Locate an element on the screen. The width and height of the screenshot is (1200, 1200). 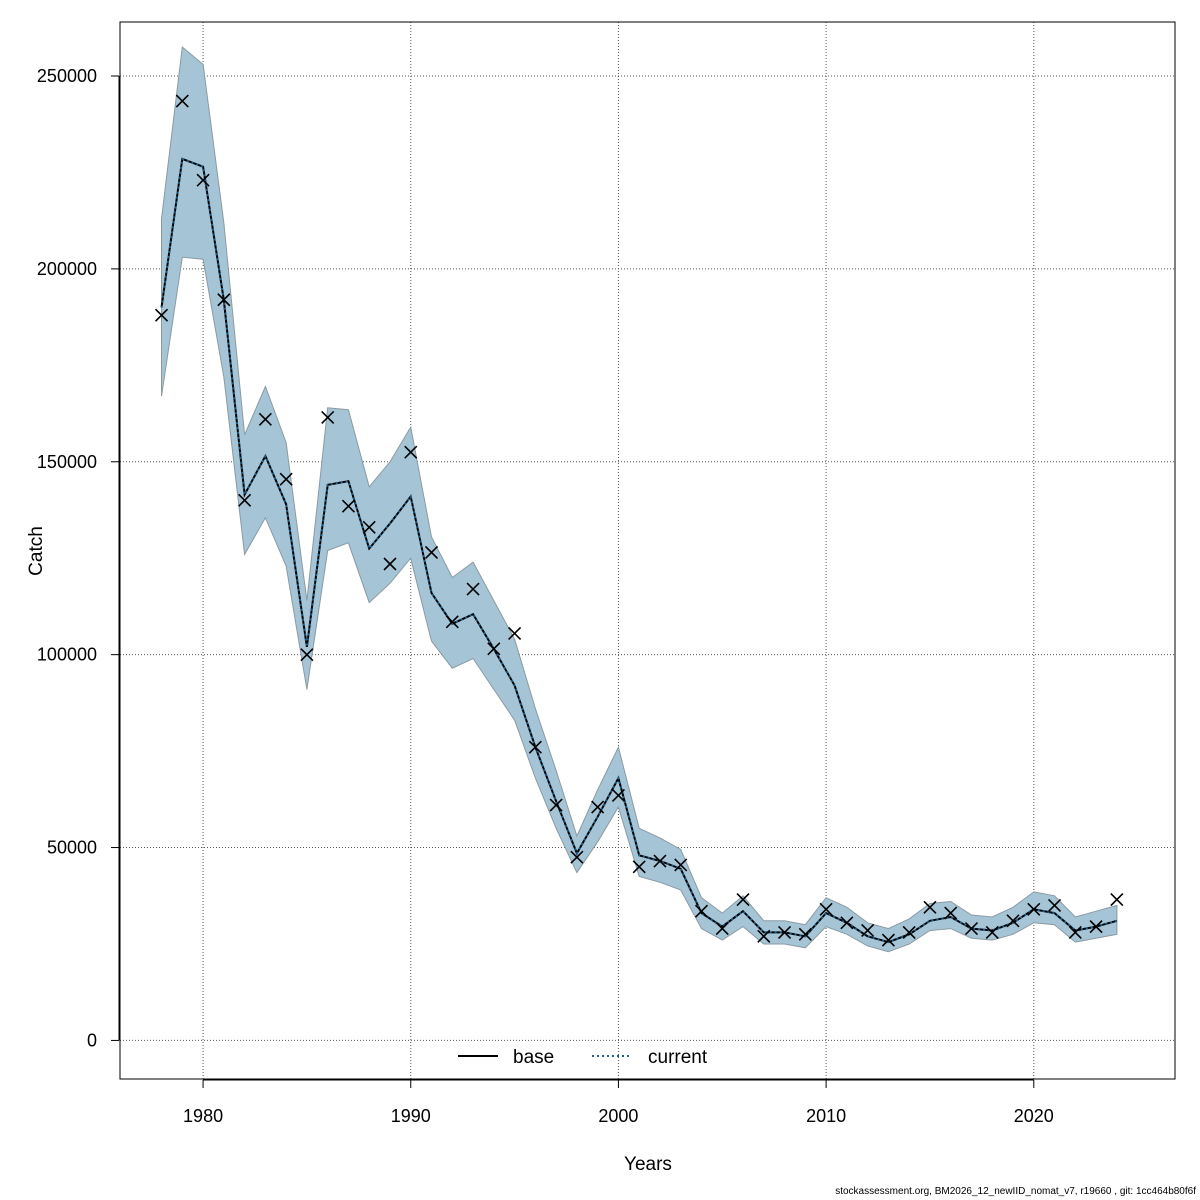
legend-label-current: current is located at coordinates (678, 1057).